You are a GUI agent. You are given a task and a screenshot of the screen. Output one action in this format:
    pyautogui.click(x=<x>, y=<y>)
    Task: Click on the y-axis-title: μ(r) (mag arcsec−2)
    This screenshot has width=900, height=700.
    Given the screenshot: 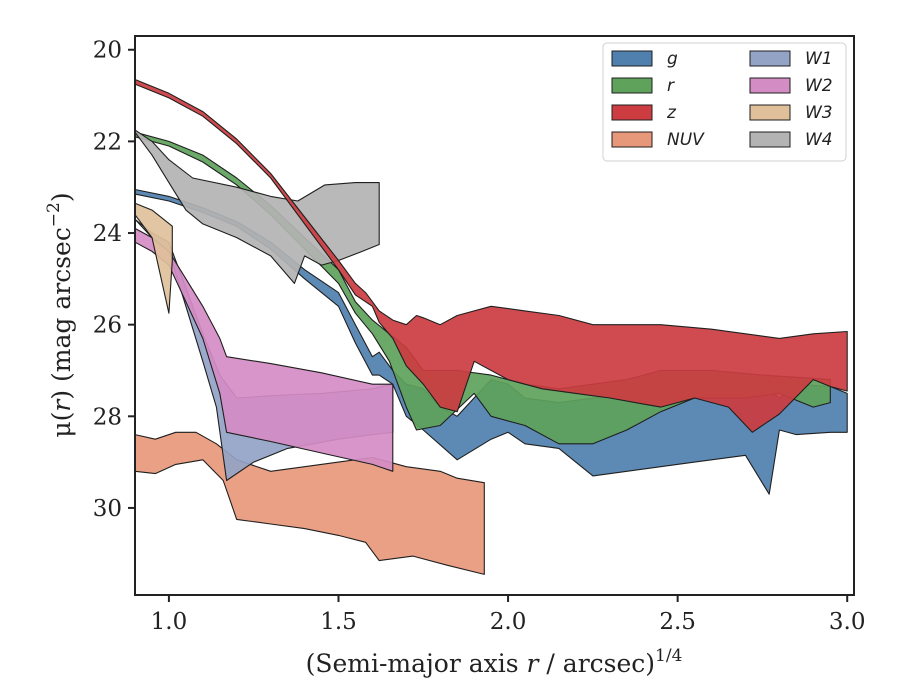 What is the action you would take?
    pyautogui.click(x=60, y=314)
    